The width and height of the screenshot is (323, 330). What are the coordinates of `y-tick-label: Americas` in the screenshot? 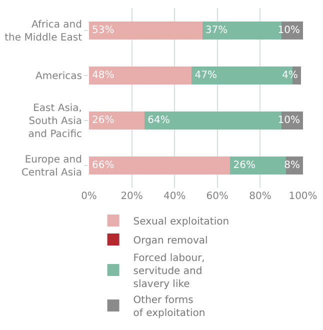 It's located at (59, 76).